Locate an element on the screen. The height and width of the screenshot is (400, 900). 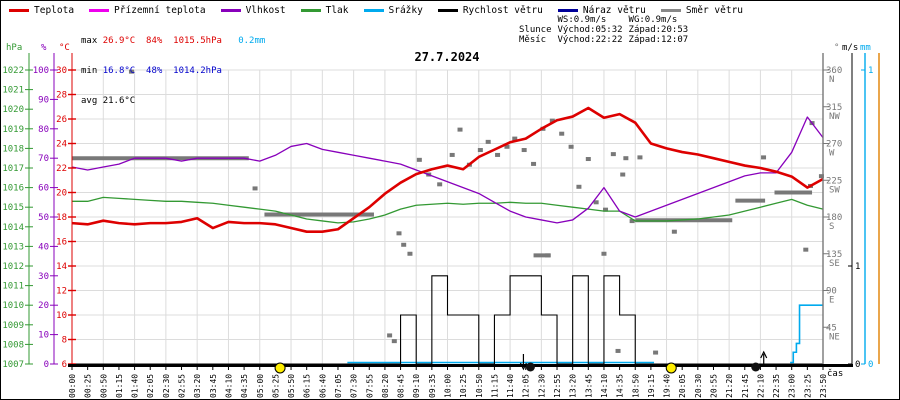
time-tick-label: 06:40 is located at coordinates (322, 386).